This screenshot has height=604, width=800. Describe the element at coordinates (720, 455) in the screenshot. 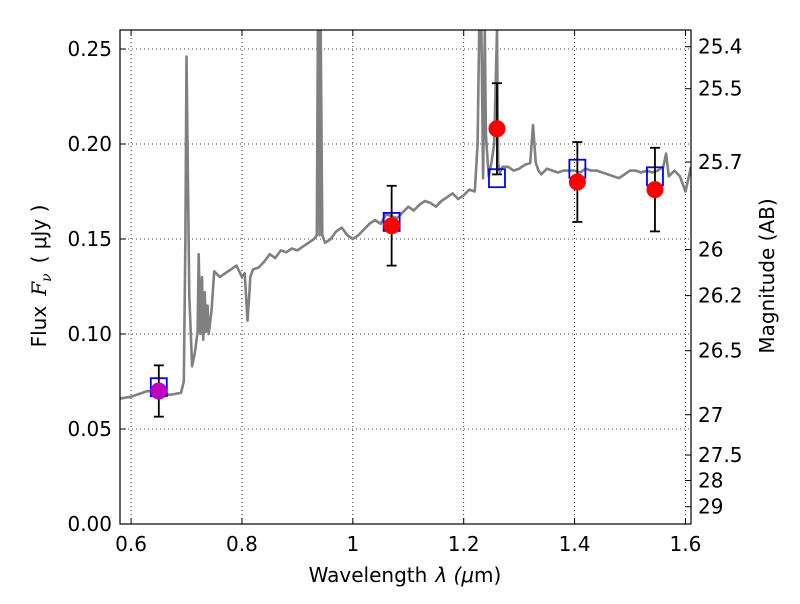

I see `mag-tick-label: 27.5` at that location.